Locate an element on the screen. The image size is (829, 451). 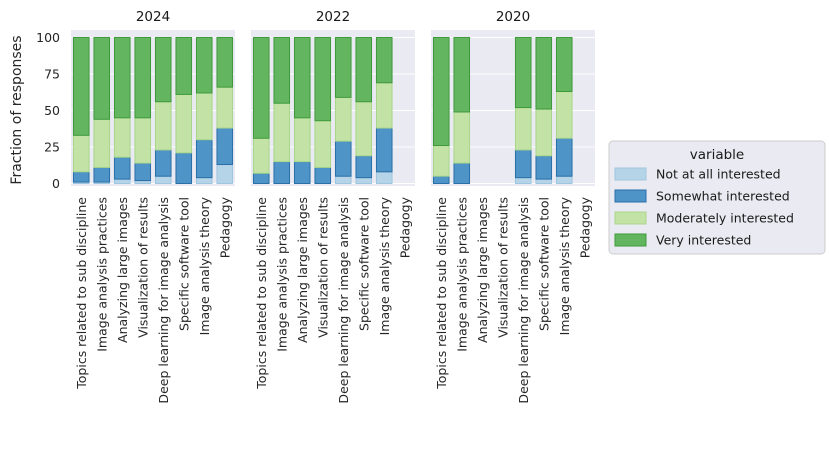
y-tick-label: 75 is located at coordinates (52, 74).